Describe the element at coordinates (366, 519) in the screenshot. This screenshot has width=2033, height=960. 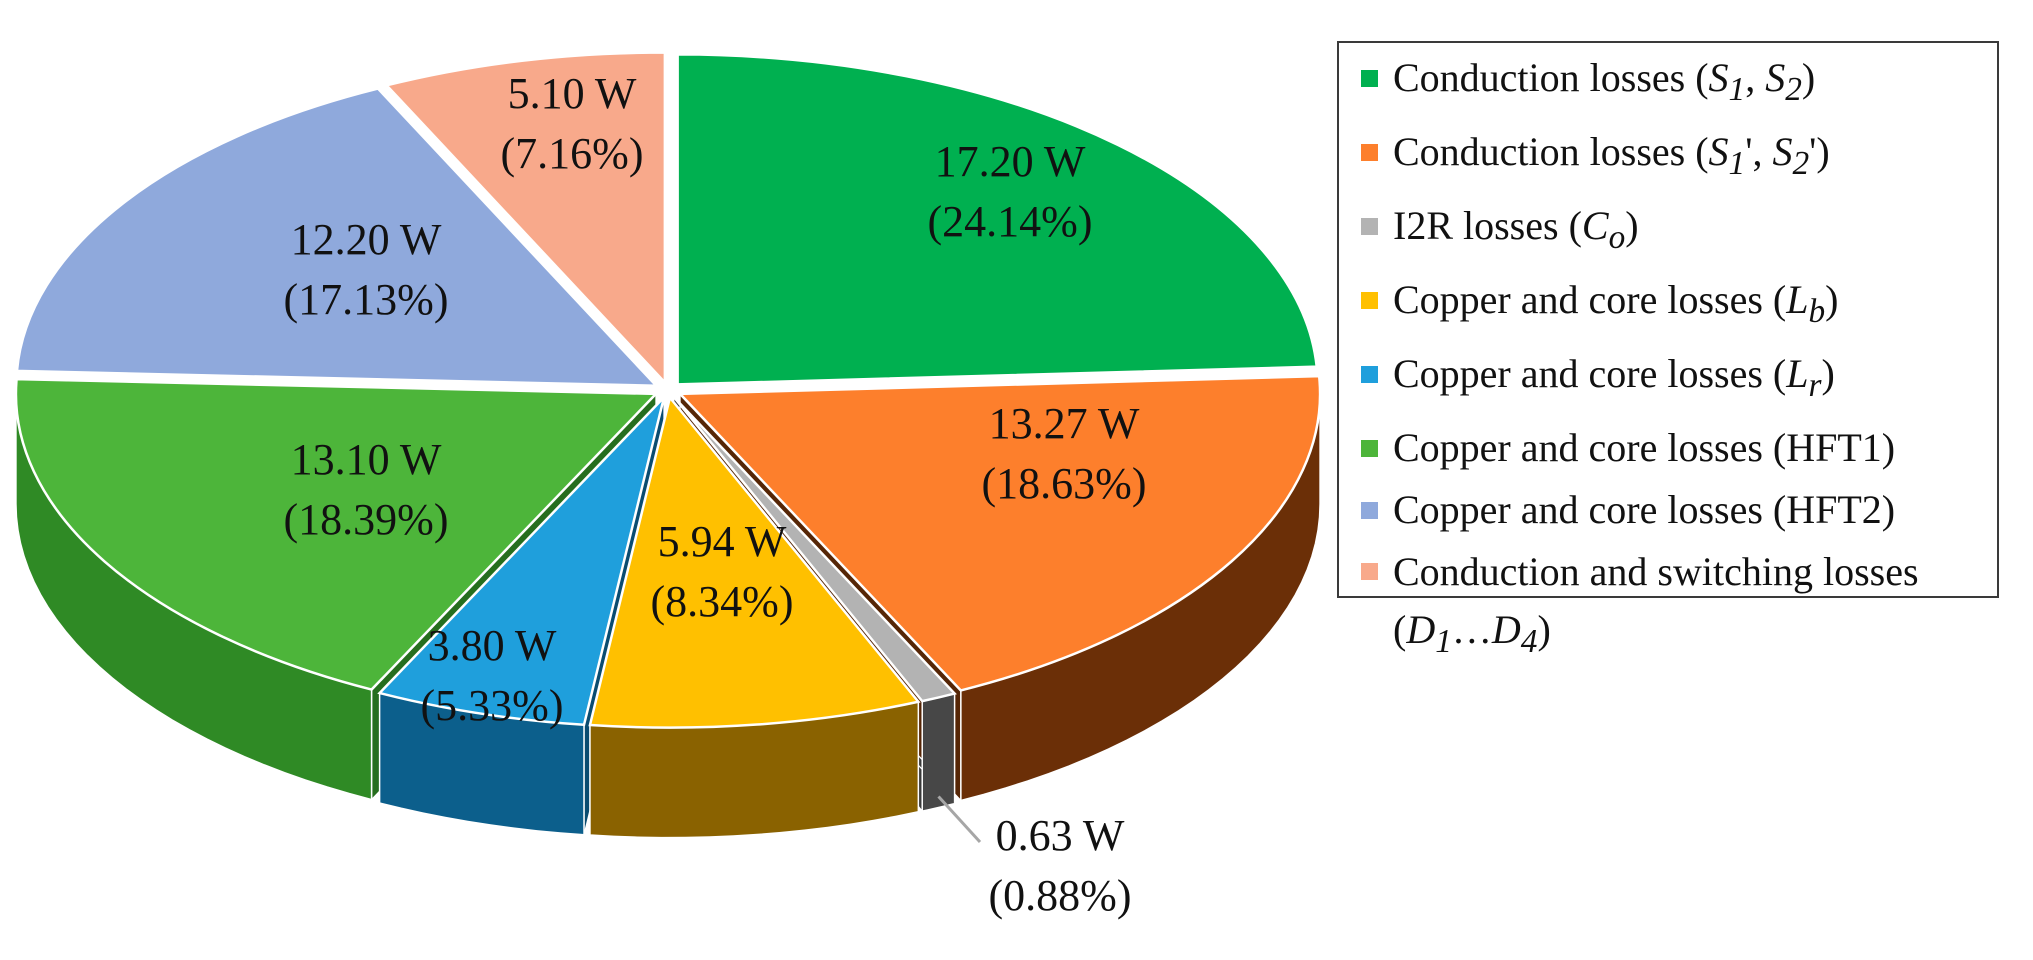
I see `data-label-percent-5: (18.39%)` at that location.